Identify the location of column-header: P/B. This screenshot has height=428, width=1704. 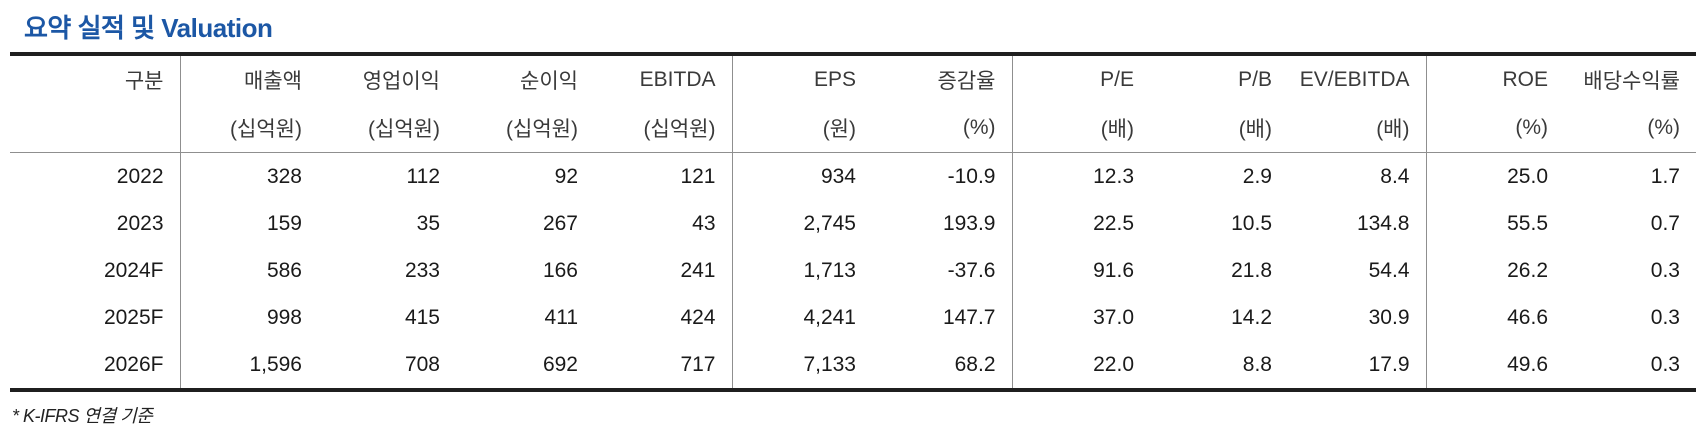
(1255, 79).